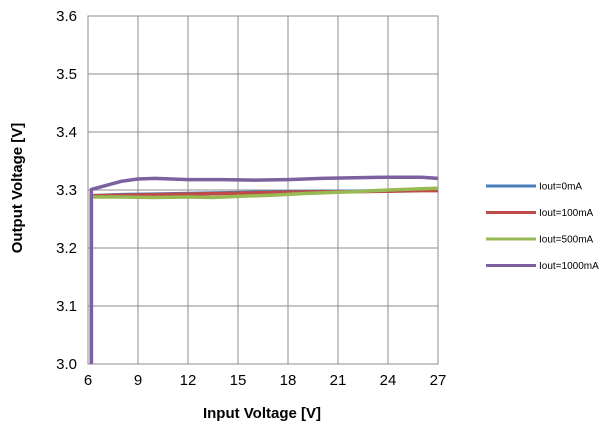  What do you see at coordinates (569, 266) in the screenshot?
I see `legend-label: Iout=1000mA` at bounding box center [569, 266].